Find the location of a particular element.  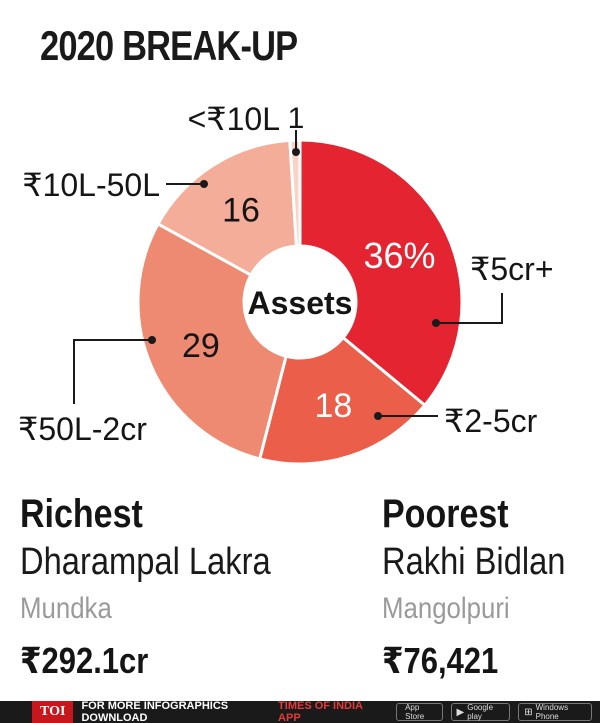

toi-logo: TOI is located at coordinates (53, 712).